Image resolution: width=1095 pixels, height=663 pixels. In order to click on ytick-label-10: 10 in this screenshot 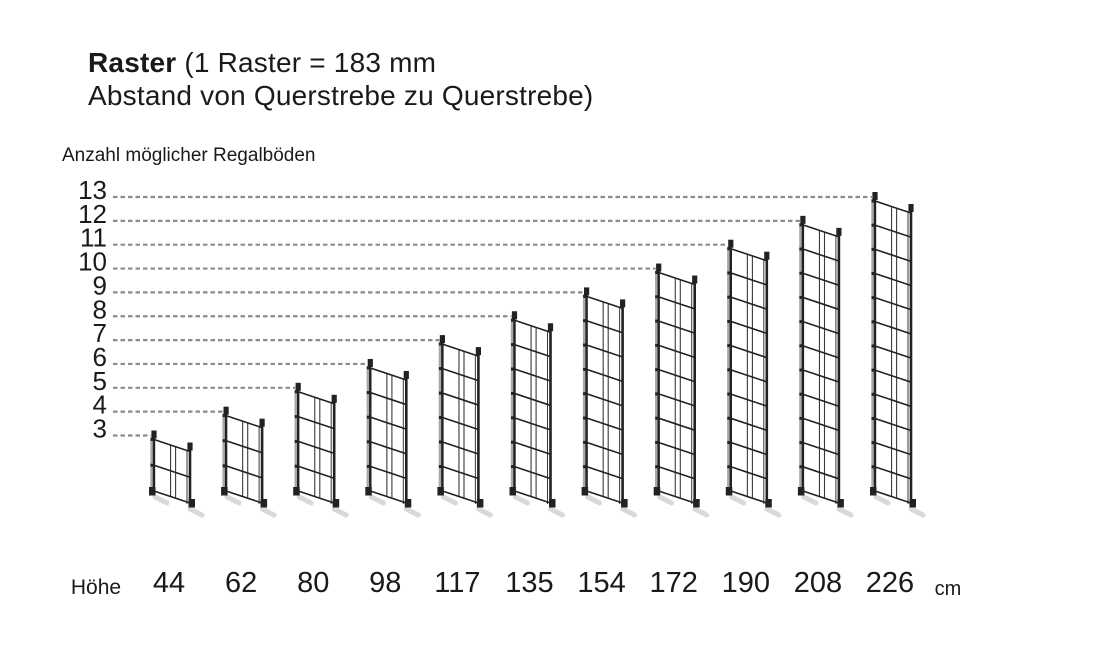, I will do `click(92, 262)`.